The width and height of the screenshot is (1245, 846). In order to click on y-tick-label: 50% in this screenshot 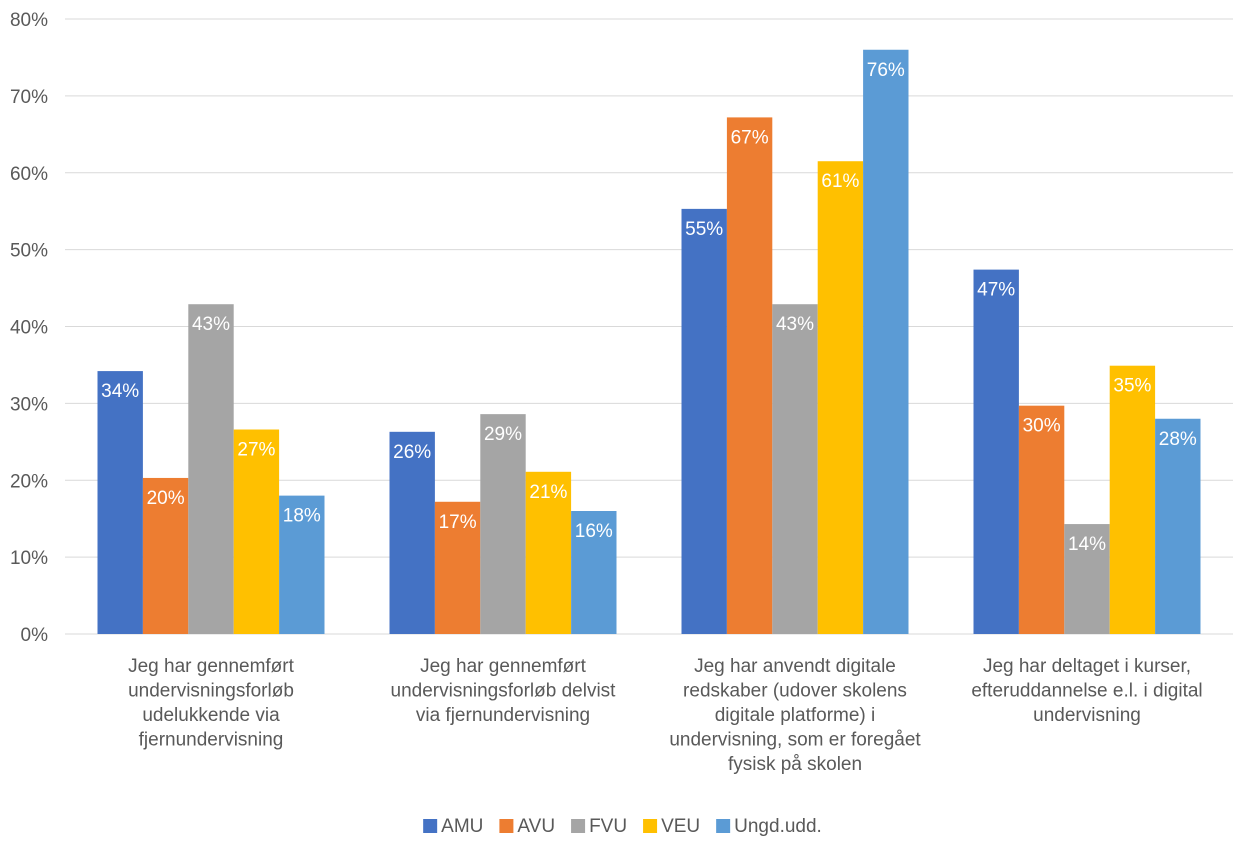, I will do `click(29, 251)`.